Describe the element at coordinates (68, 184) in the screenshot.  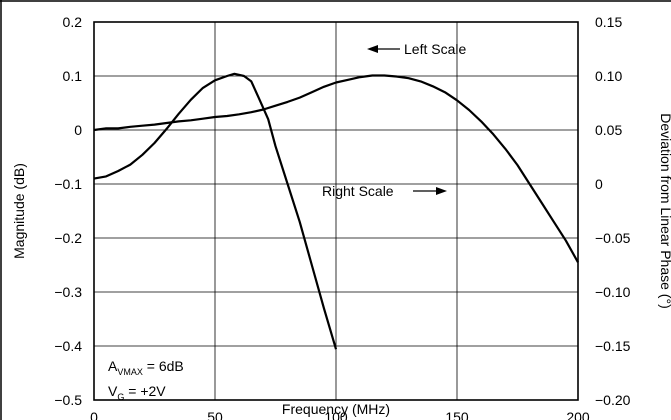
I see `y-tick-label-3: −0.1` at that location.